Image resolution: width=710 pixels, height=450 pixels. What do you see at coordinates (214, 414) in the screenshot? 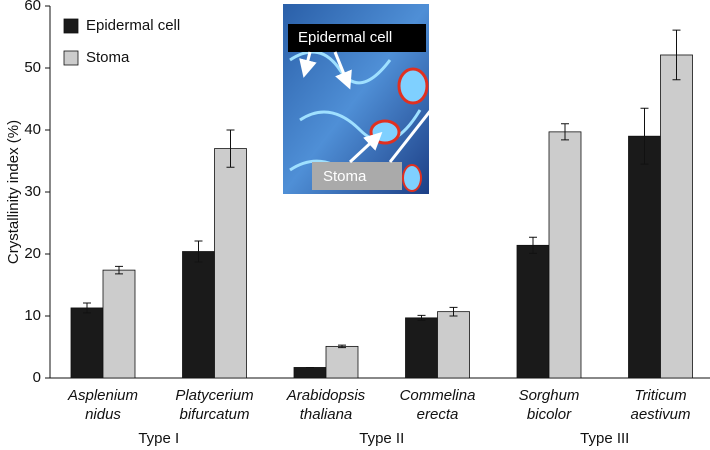
I see `x-tick-label: bifurcatum` at bounding box center [214, 414].